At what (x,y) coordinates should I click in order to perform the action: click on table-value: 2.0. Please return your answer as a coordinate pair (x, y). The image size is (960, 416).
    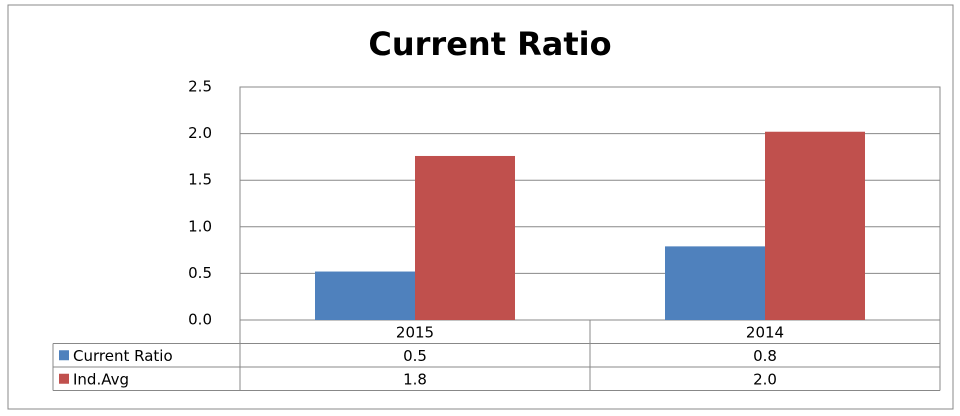
    Looking at the image, I should click on (765, 379).